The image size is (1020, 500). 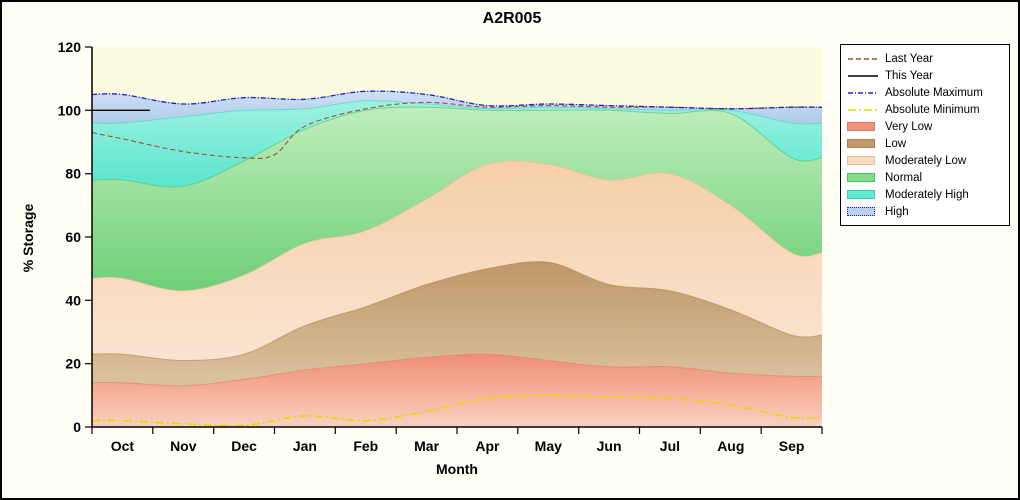 I want to click on x-tick-label: Jan, so click(x=305, y=446).